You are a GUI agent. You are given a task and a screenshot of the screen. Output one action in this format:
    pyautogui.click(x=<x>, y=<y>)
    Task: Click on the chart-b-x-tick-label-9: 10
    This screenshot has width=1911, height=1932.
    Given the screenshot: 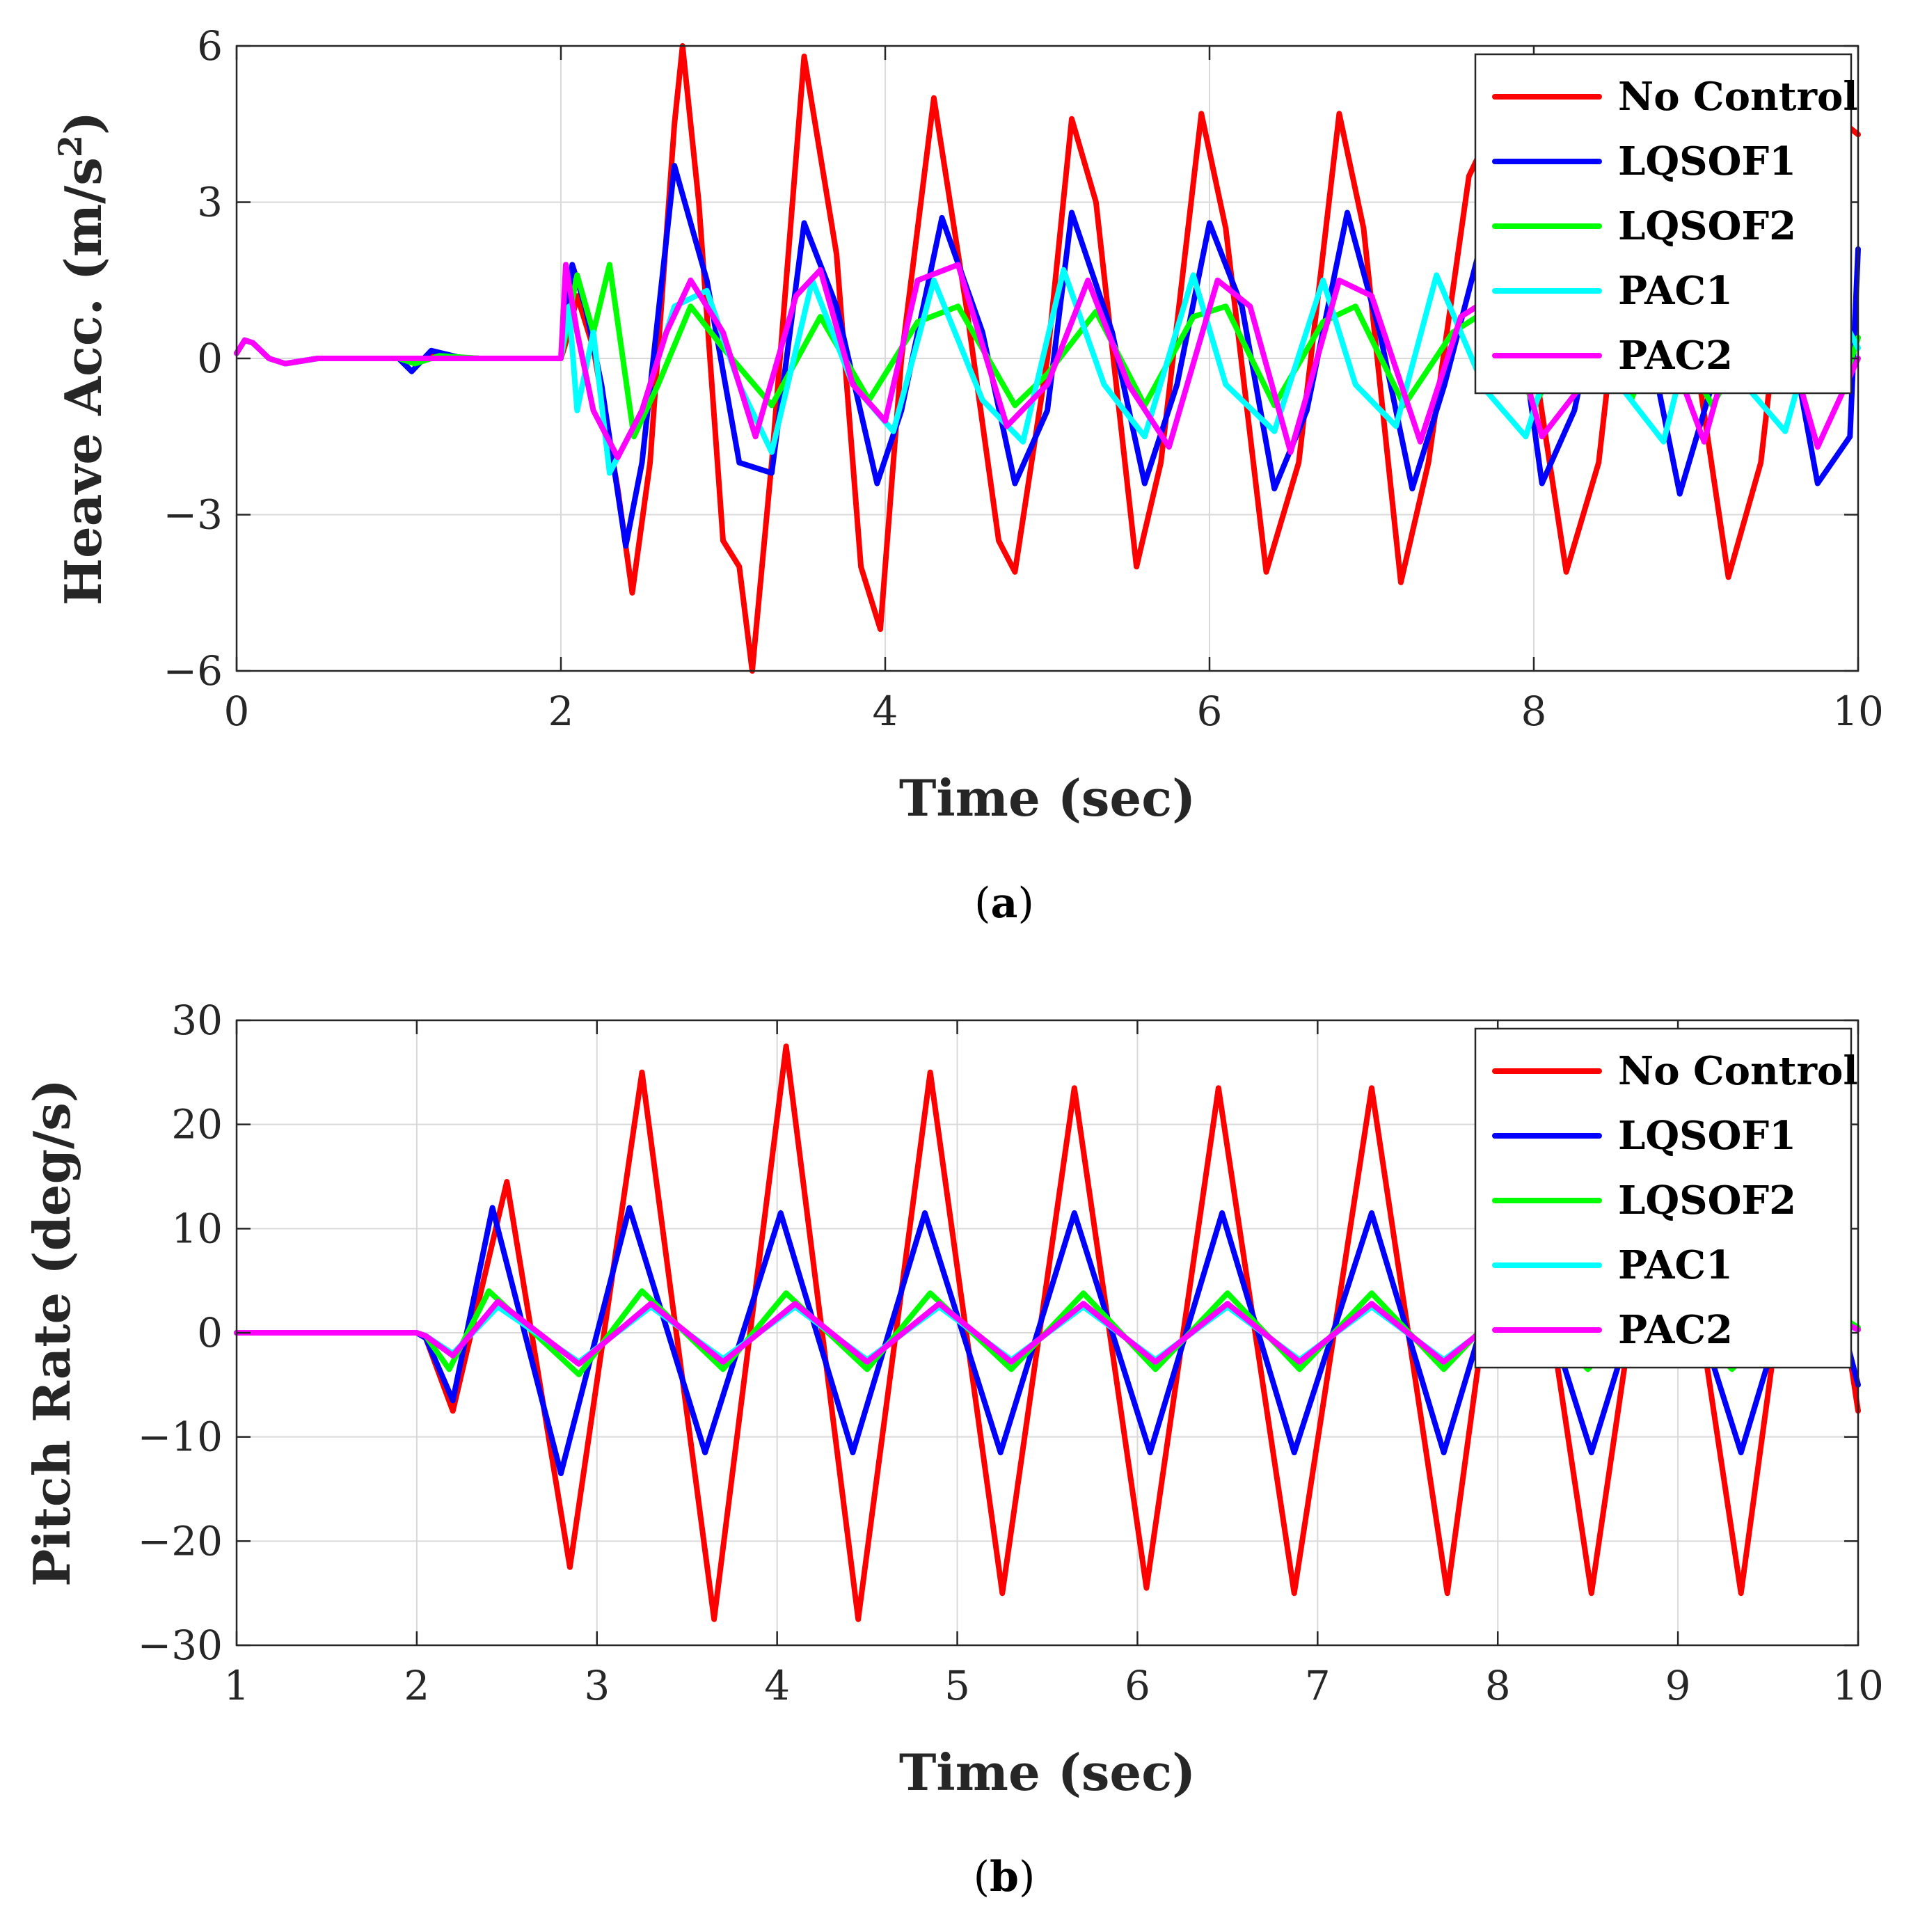 What is the action you would take?
    pyautogui.click(x=1858, y=1685)
    